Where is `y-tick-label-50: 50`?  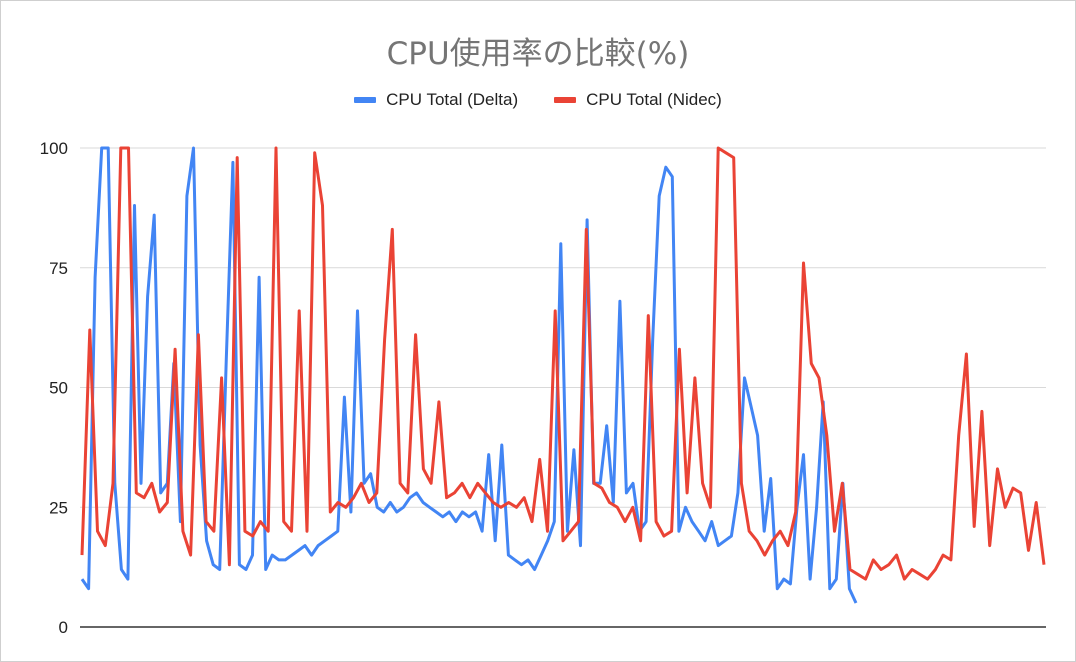
y-tick-label-50: 50 is located at coordinates (58, 388).